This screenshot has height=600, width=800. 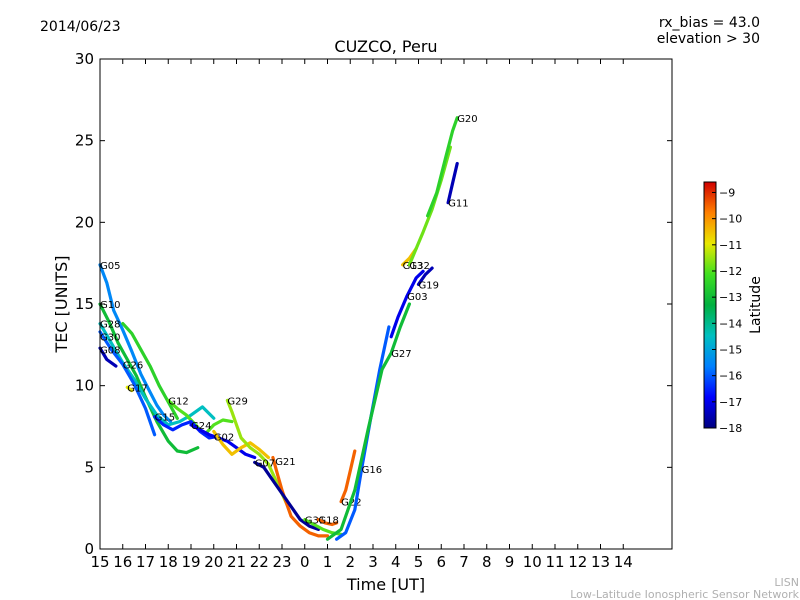 I want to click on colorbar, so click(x=710, y=305).